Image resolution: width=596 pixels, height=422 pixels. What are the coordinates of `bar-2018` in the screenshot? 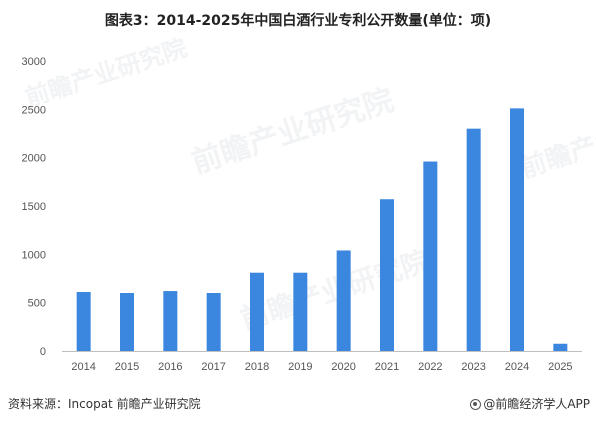 It's located at (257, 311).